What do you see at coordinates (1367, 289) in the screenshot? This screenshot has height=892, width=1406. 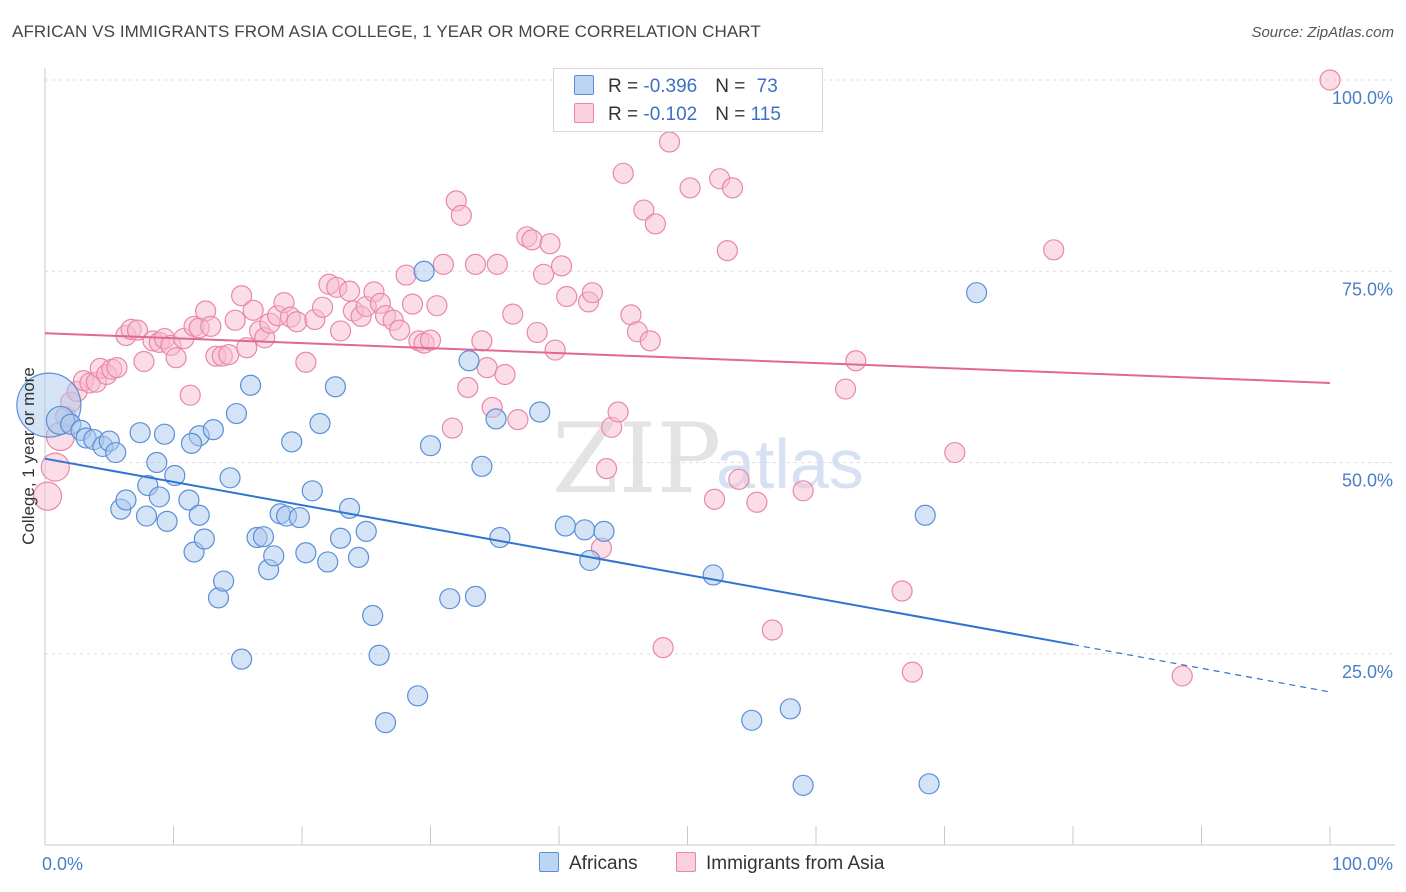 I see `y-tick-label: 75.0%` at bounding box center [1367, 289].